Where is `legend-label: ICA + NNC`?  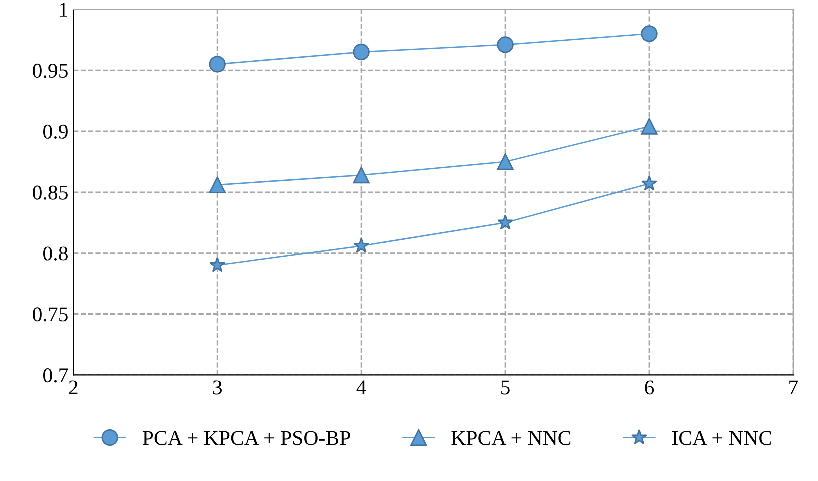 legend-label: ICA + NNC is located at coordinates (722, 438).